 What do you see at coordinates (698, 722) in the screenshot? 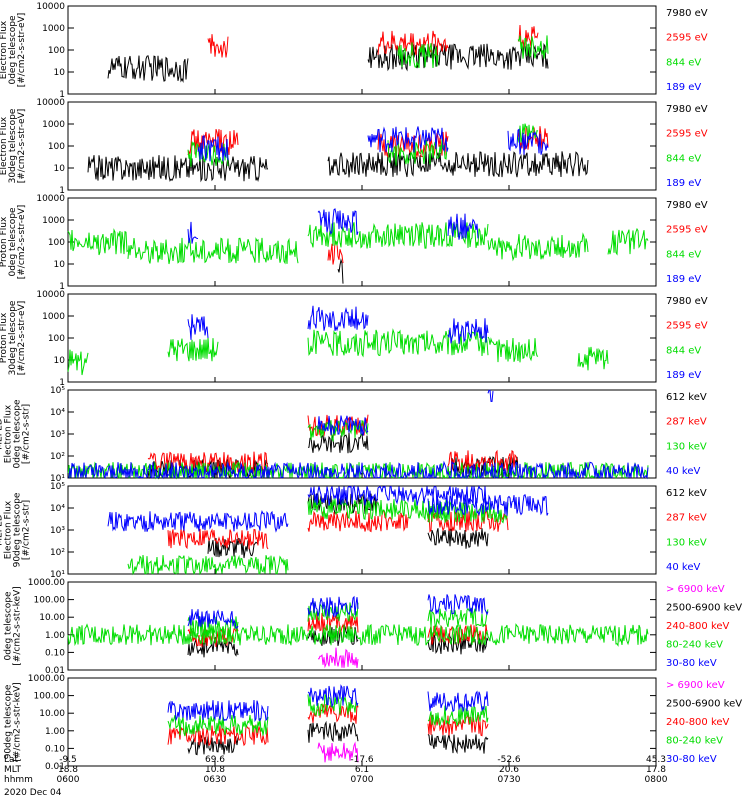
I see `legend-entry: 240-800 keV` at bounding box center [698, 722].